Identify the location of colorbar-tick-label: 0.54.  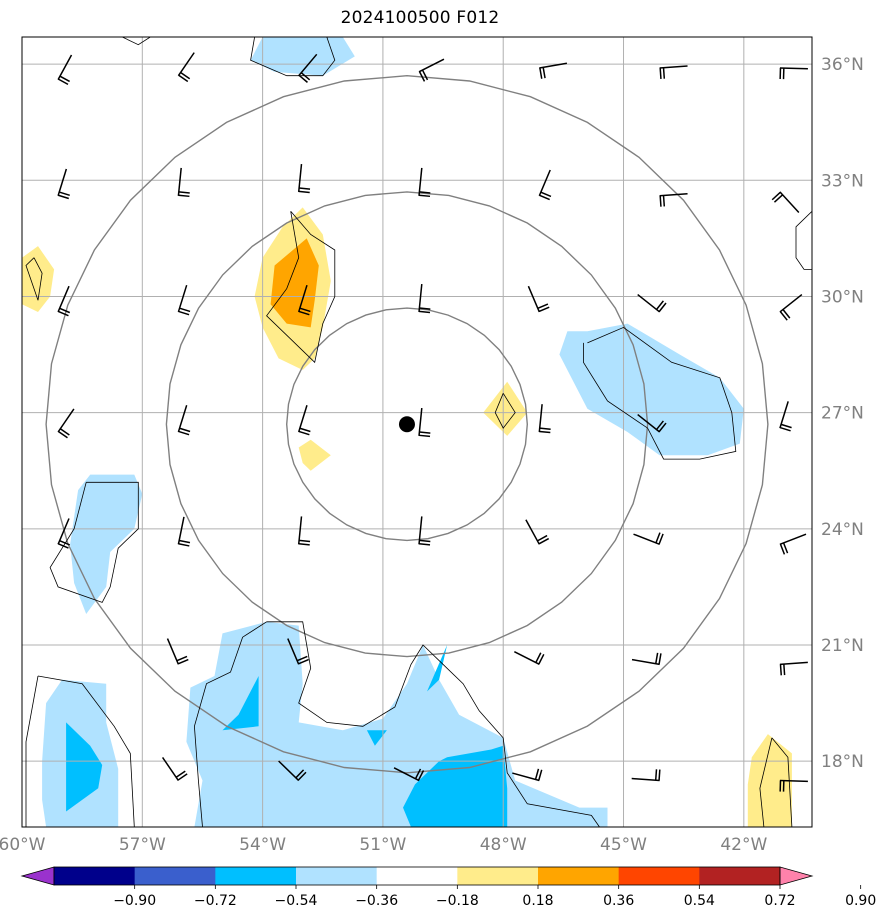
(699, 901).